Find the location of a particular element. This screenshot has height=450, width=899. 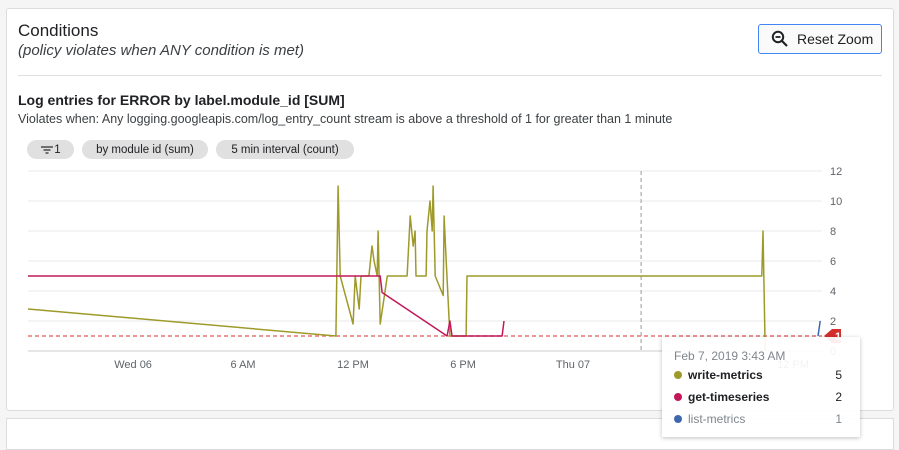

x-tick-label: Wed 06 is located at coordinates (133, 365).